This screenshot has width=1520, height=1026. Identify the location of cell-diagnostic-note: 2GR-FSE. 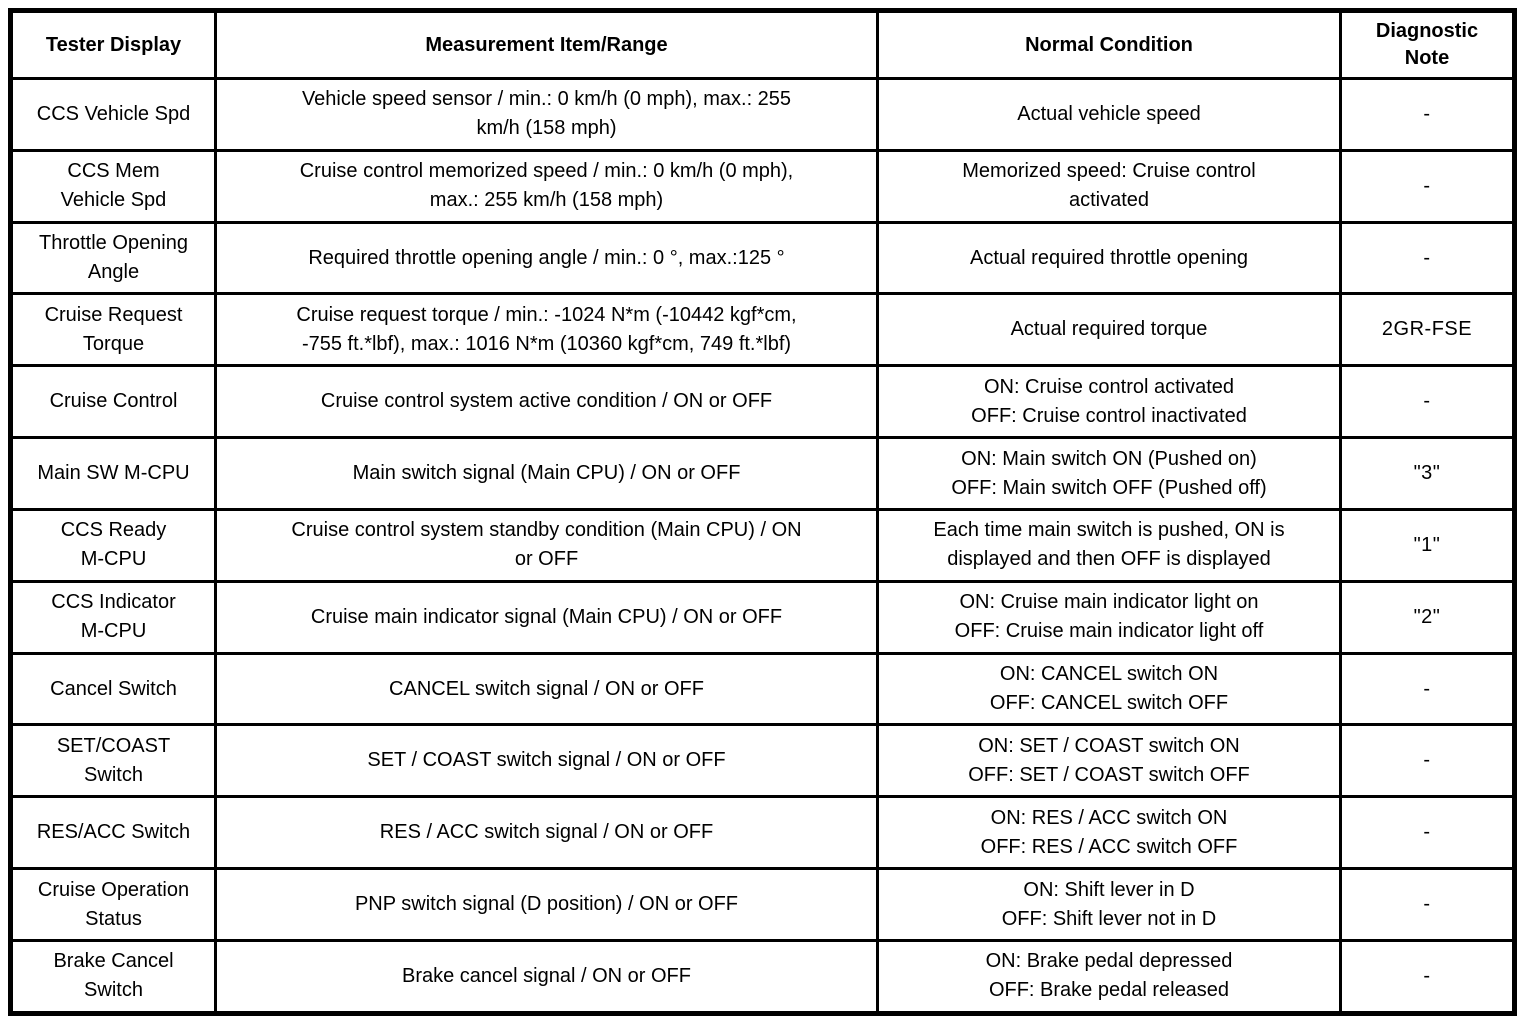
(1427, 330).